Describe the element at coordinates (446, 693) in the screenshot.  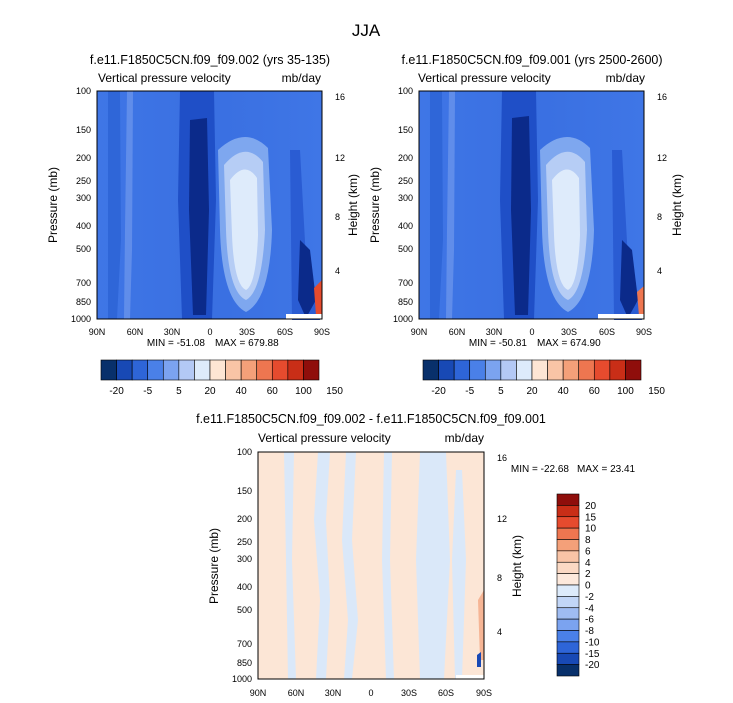
I see `panel-c-x-tick: 60S` at that location.